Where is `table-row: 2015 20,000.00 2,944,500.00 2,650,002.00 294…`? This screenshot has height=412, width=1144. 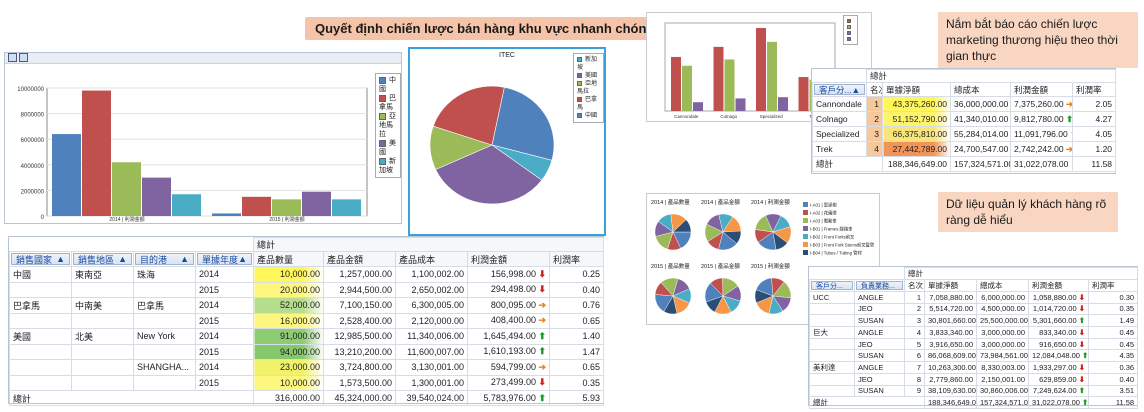
table-row: 2015 20,000.00 2,944,500.00 2,650,002.00 294… is located at coordinates (307, 289).